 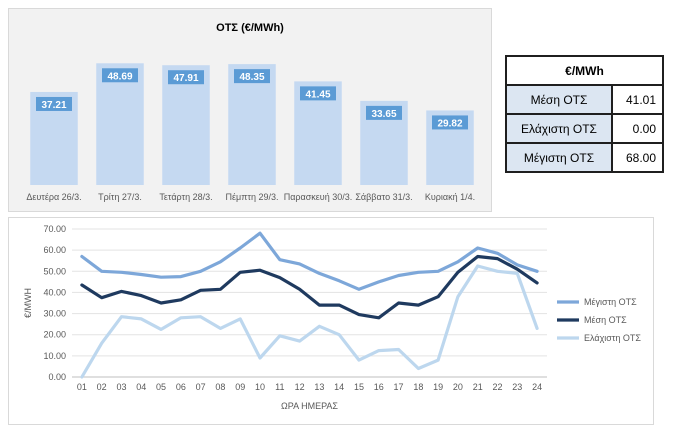 What do you see at coordinates (559, 157) in the screenshot?
I see `stats-label: Μέγιστη ΟΤΣ` at bounding box center [559, 157].